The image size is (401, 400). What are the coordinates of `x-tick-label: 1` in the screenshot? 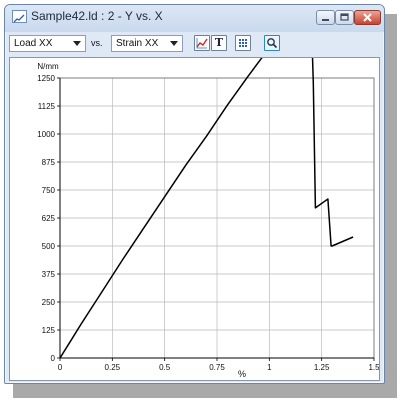 It's located at (269, 367).